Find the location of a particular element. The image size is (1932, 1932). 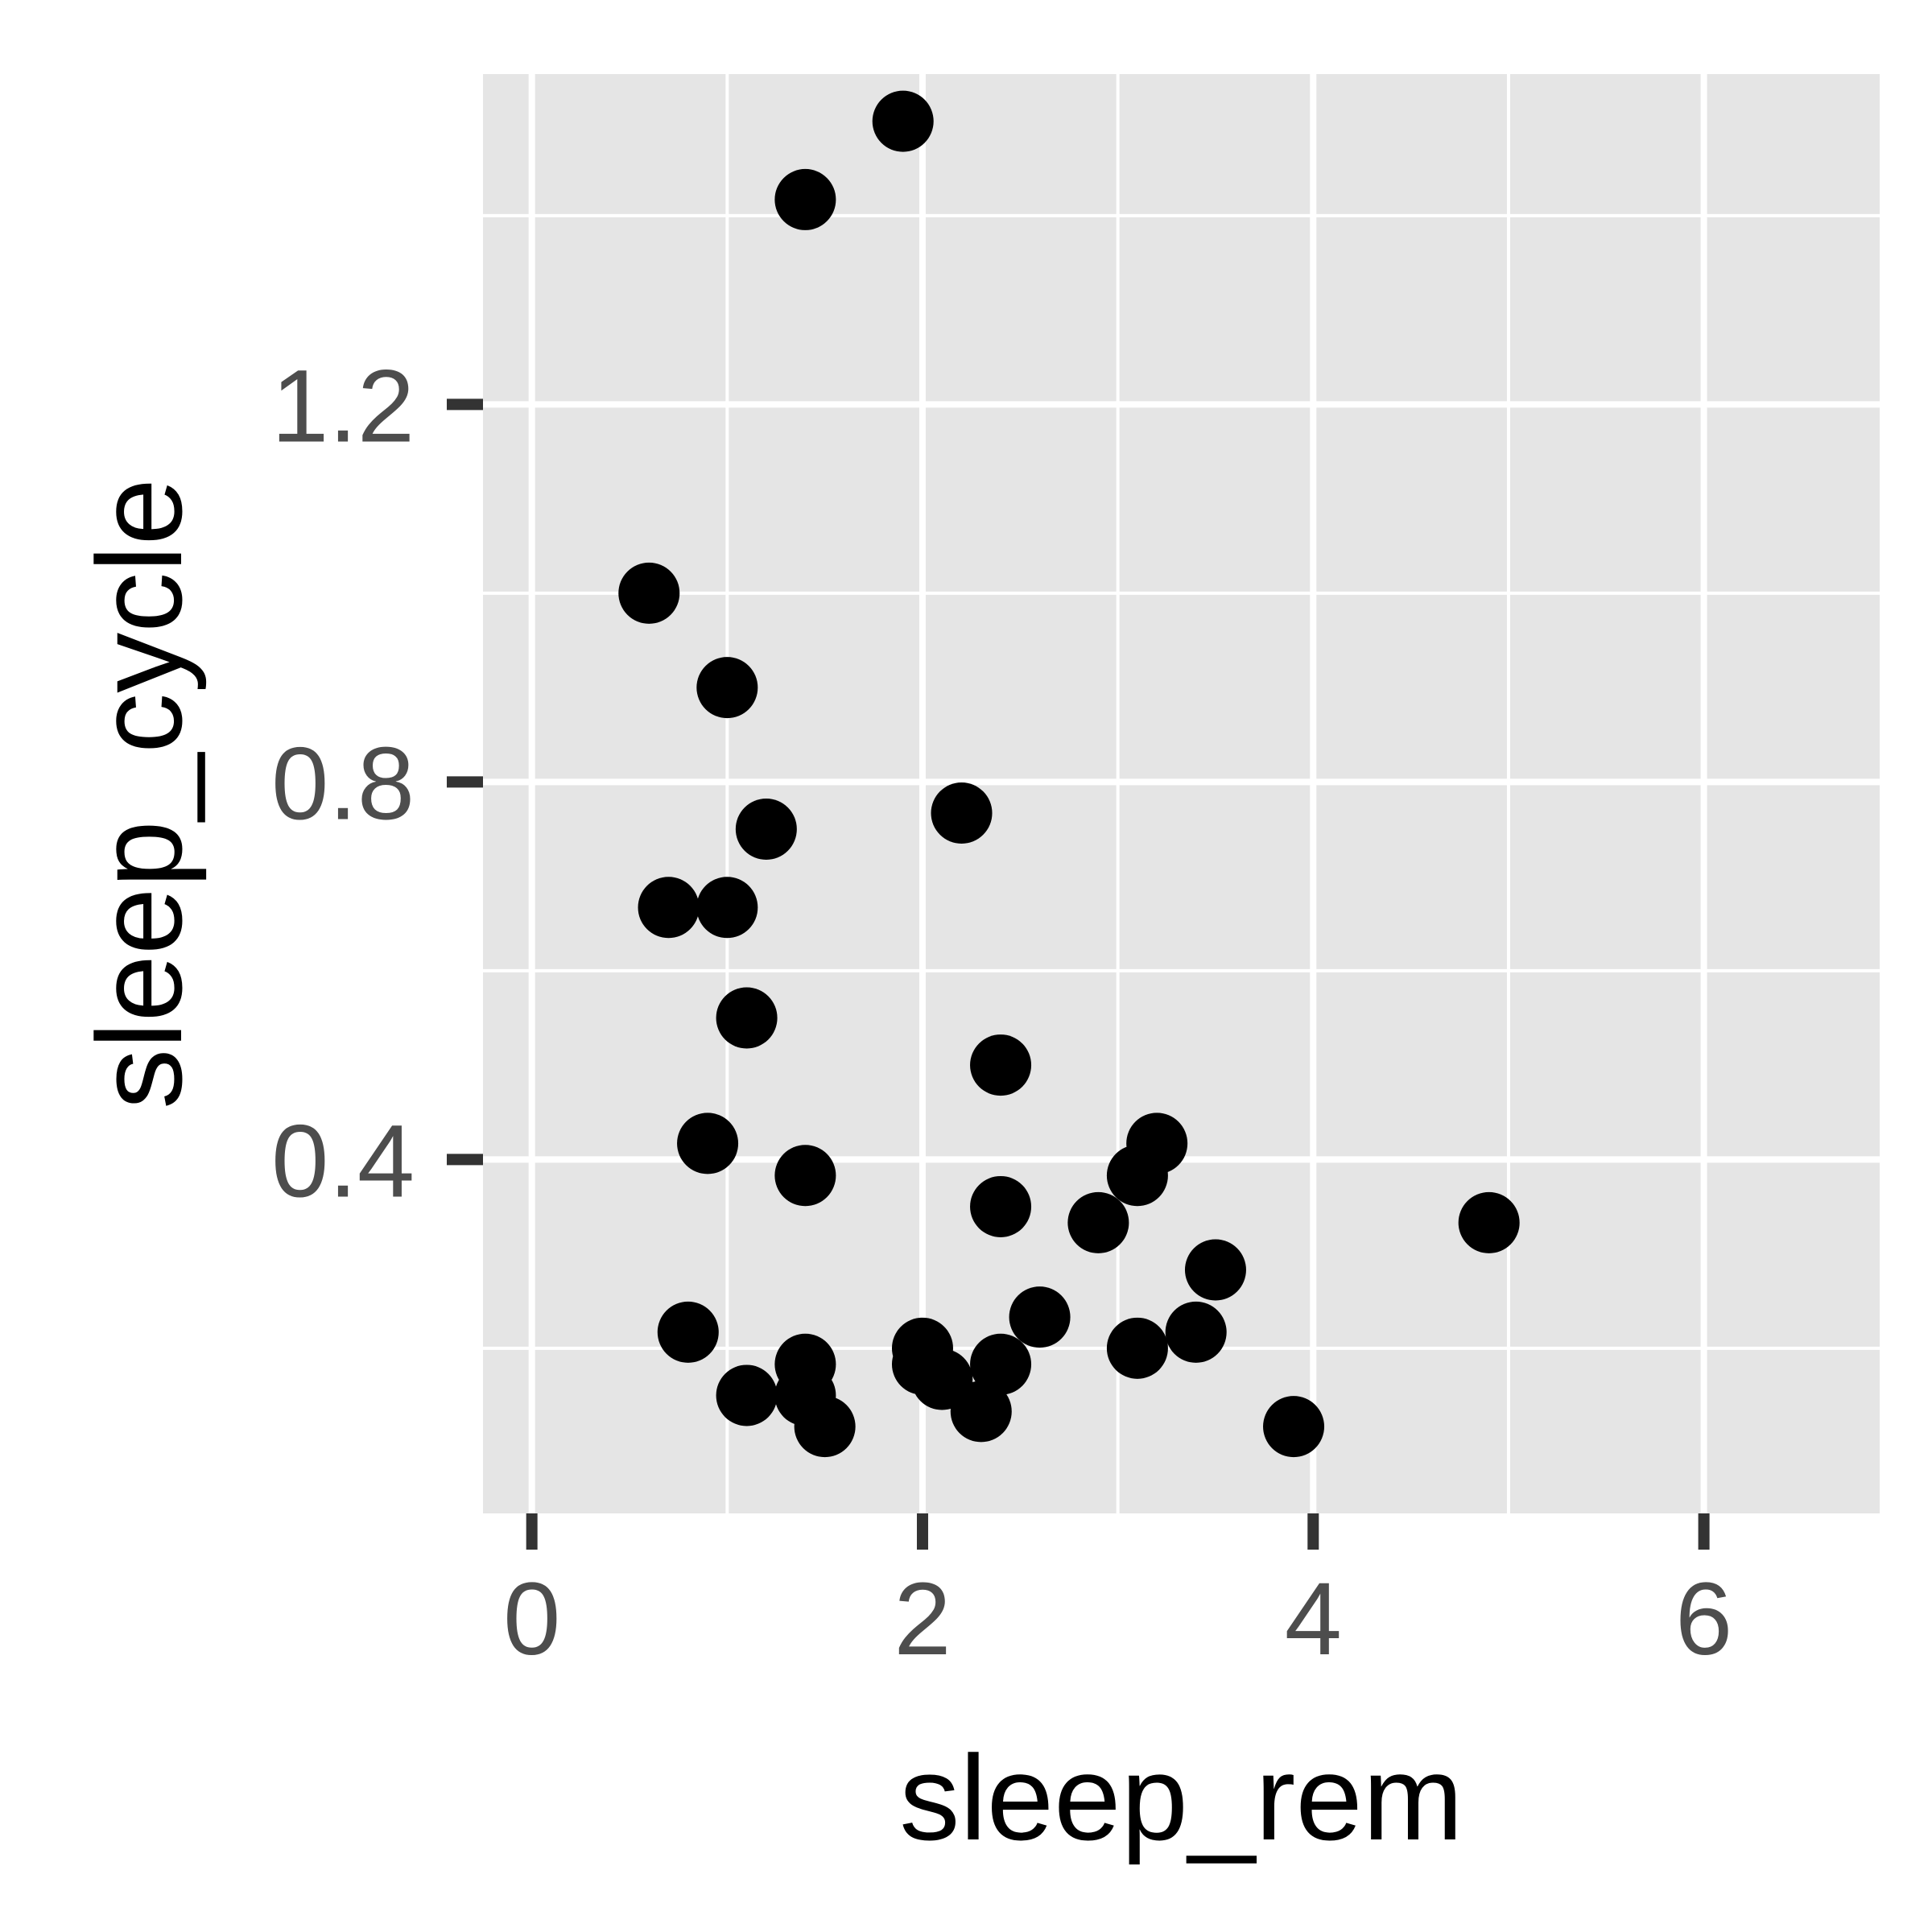

x-tick-label: 0 is located at coordinates (531, 1619).